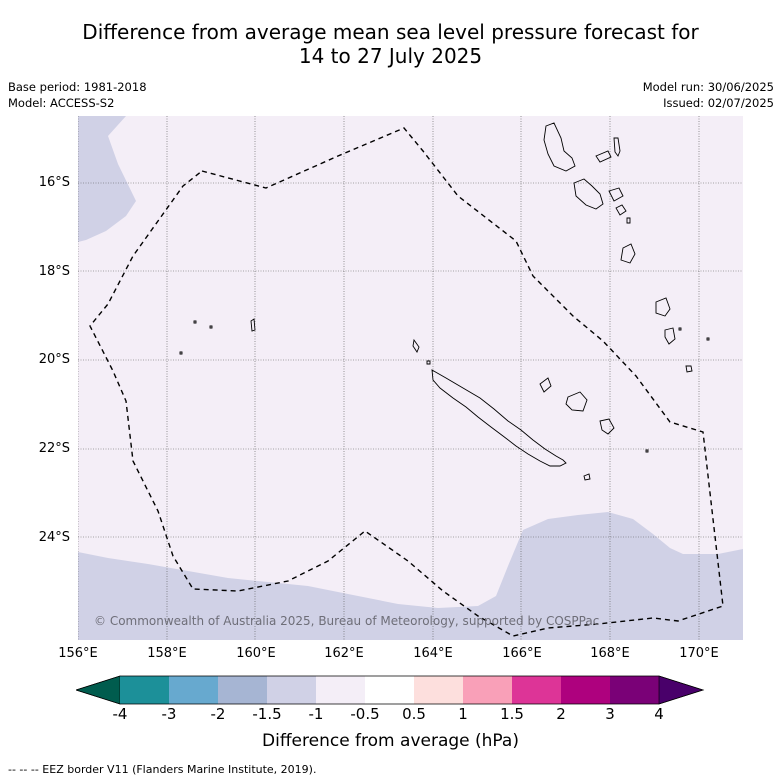  I want to click on island-maewo, so click(617, 147).